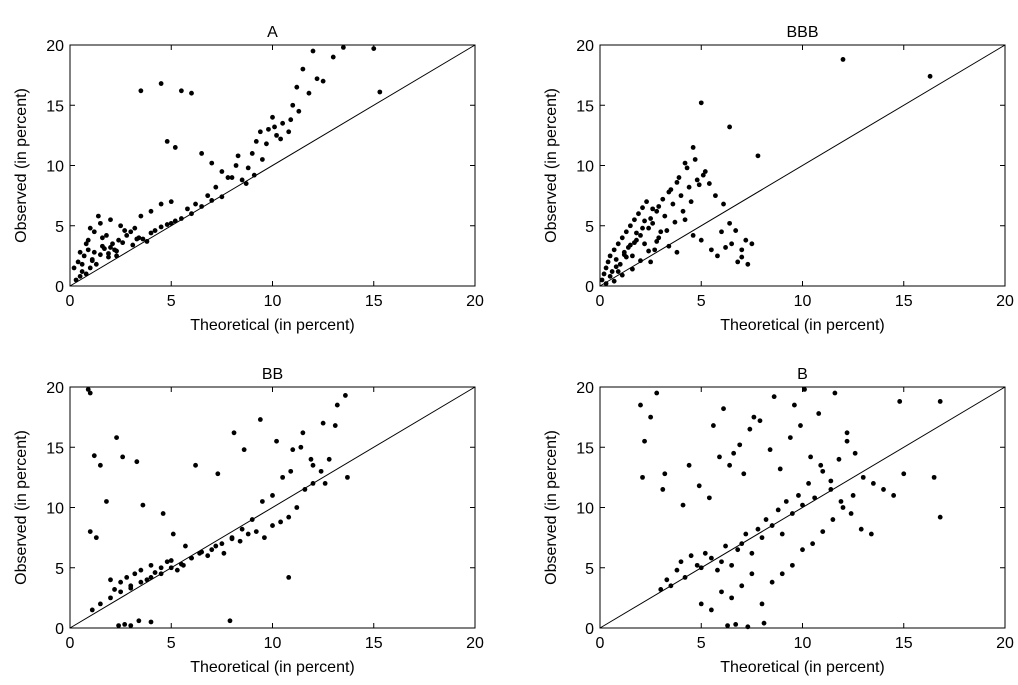 The height and width of the screenshot is (685, 1018). What do you see at coordinates (802, 32) in the screenshot?
I see `subplot-title: BBB` at bounding box center [802, 32].